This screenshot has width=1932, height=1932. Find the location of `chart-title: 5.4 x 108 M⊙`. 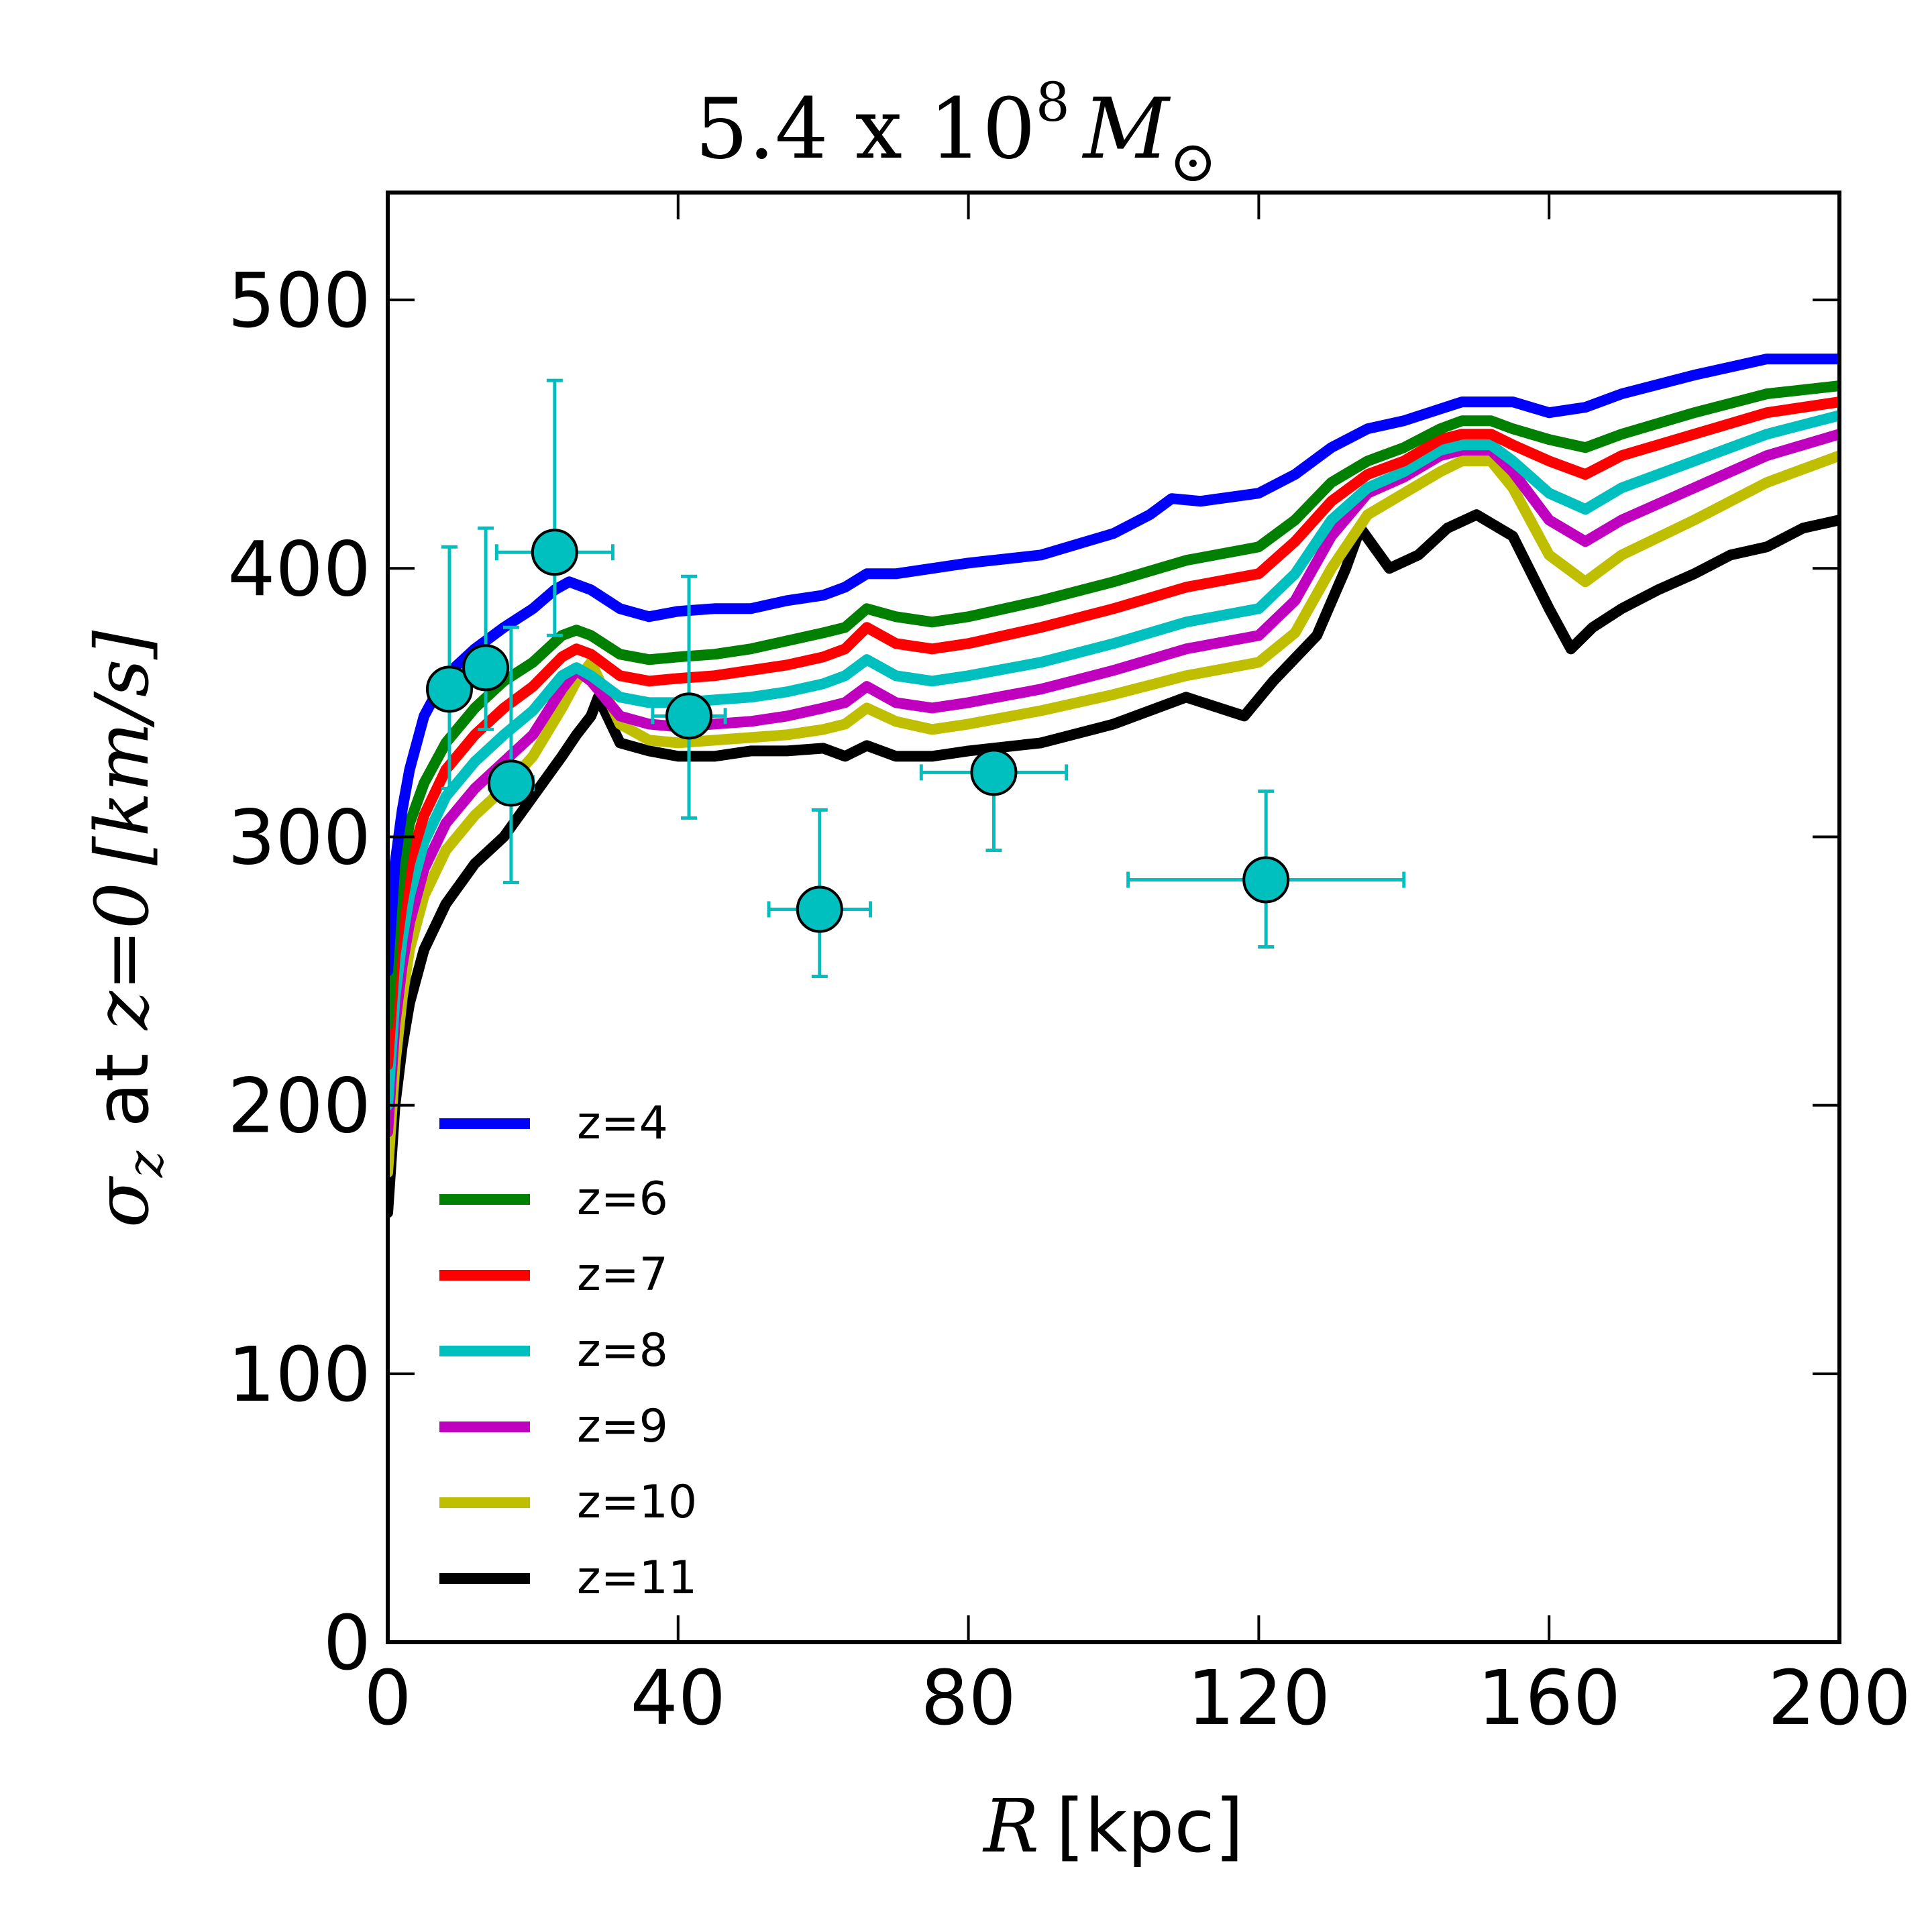

chart-title: 5.4 x 108 M⊙ is located at coordinates (956, 133).